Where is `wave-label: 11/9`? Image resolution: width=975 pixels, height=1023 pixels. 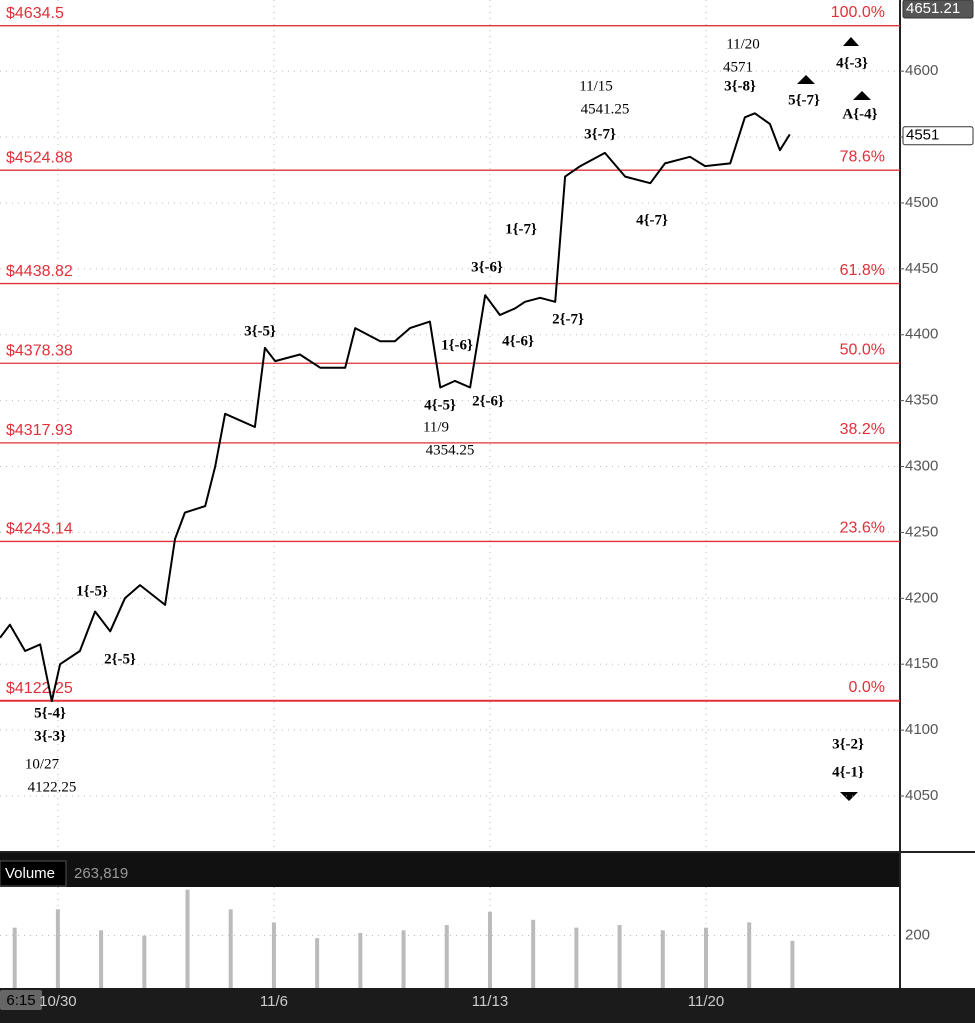 wave-label: 11/9 is located at coordinates (436, 427).